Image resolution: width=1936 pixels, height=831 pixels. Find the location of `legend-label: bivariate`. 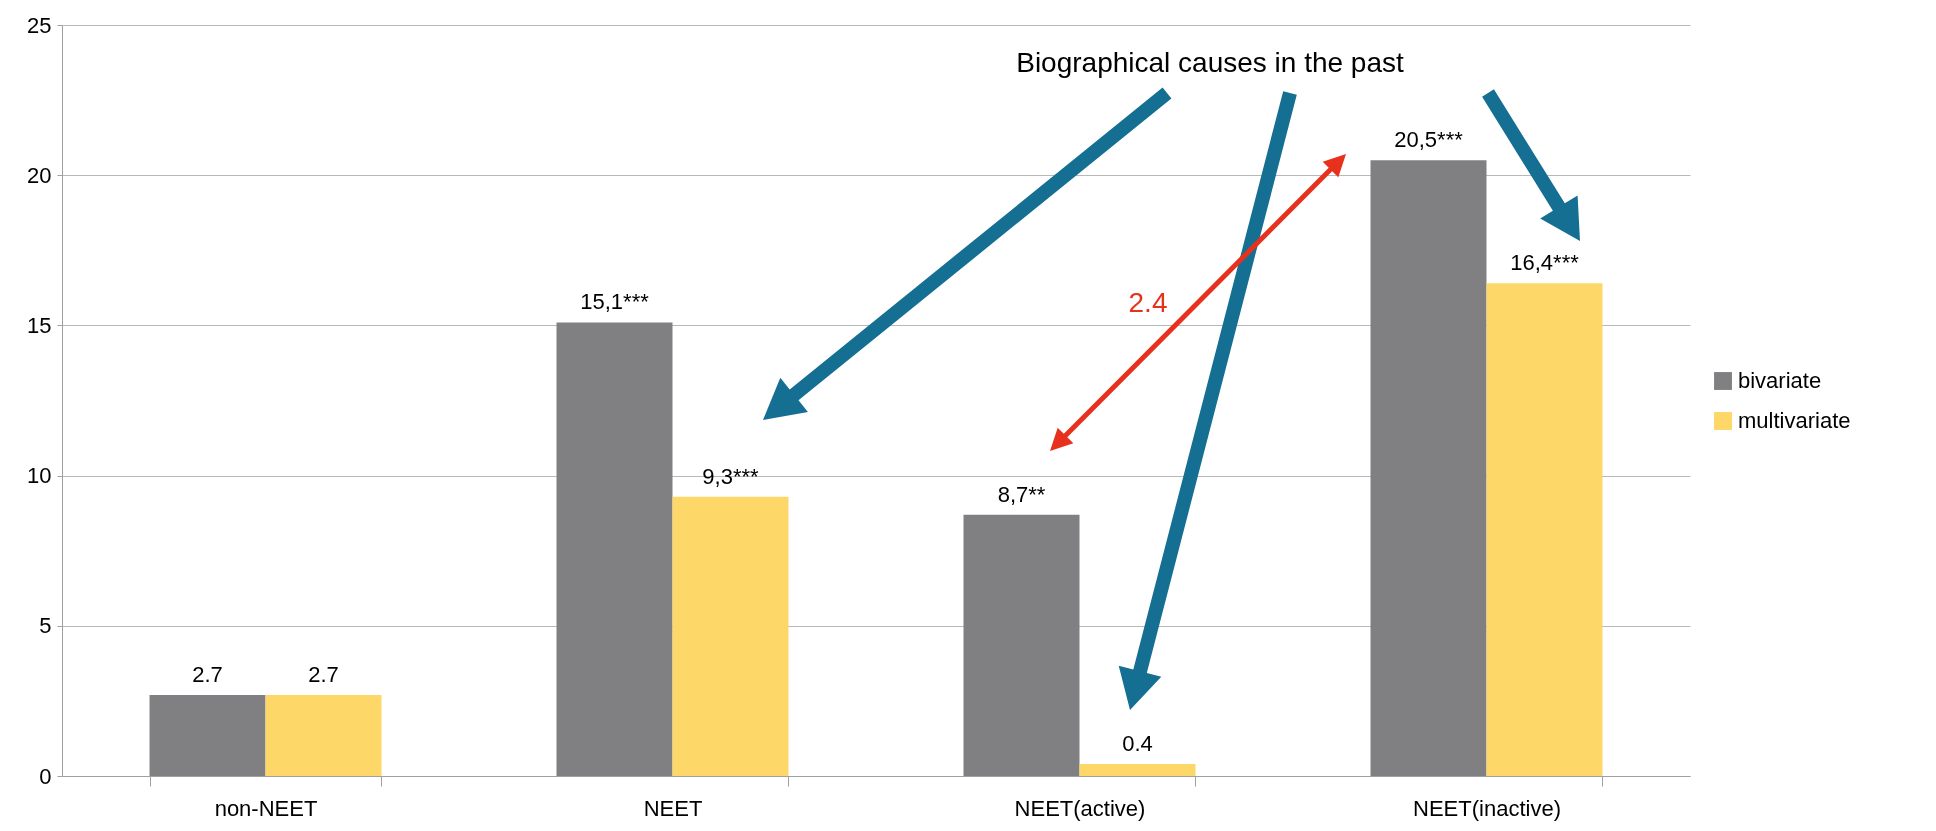

legend-label: bivariate is located at coordinates (1780, 380).